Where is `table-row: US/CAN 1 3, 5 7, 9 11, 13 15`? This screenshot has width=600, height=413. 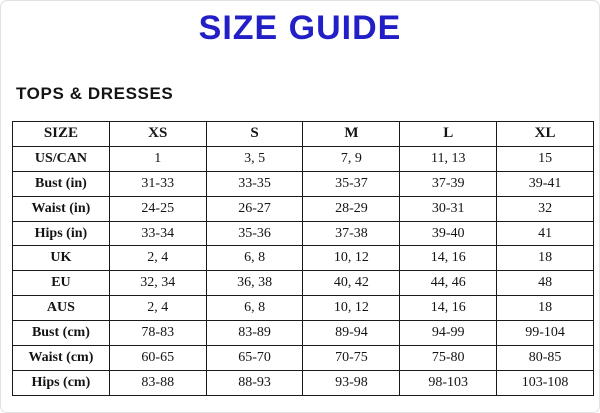 table-row: US/CAN 1 3, 5 7, 9 11, 13 15 is located at coordinates (303, 158).